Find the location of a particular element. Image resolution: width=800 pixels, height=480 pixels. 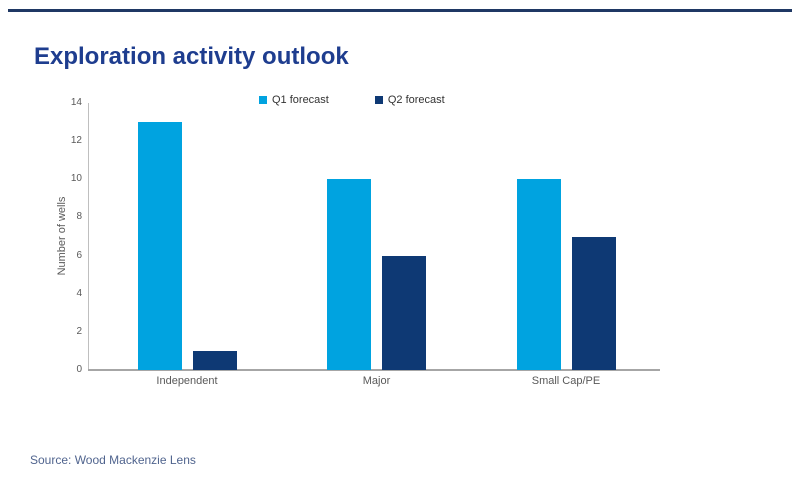

source-attribution: Source: Wood Mackenzie Lens is located at coordinates (113, 460).